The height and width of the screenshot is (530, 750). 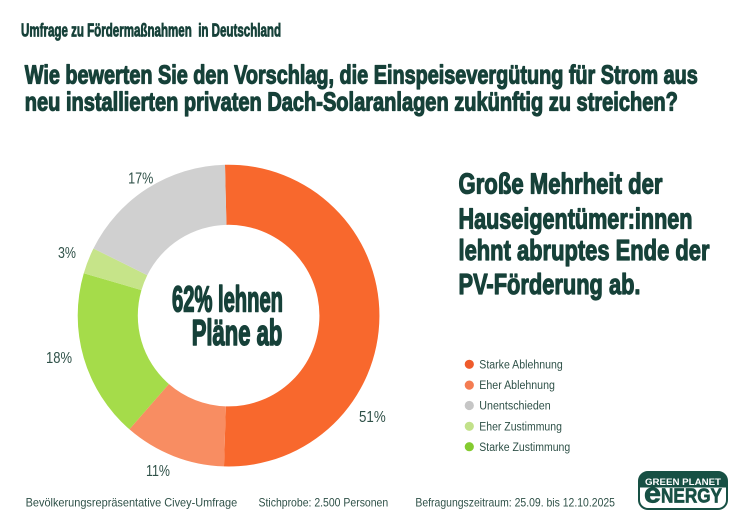 What do you see at coordinates (324, 503) in the screenshot?
I see `svg-text: Stichprobe: 2.500 Personen` at bounding box center [324, 503].